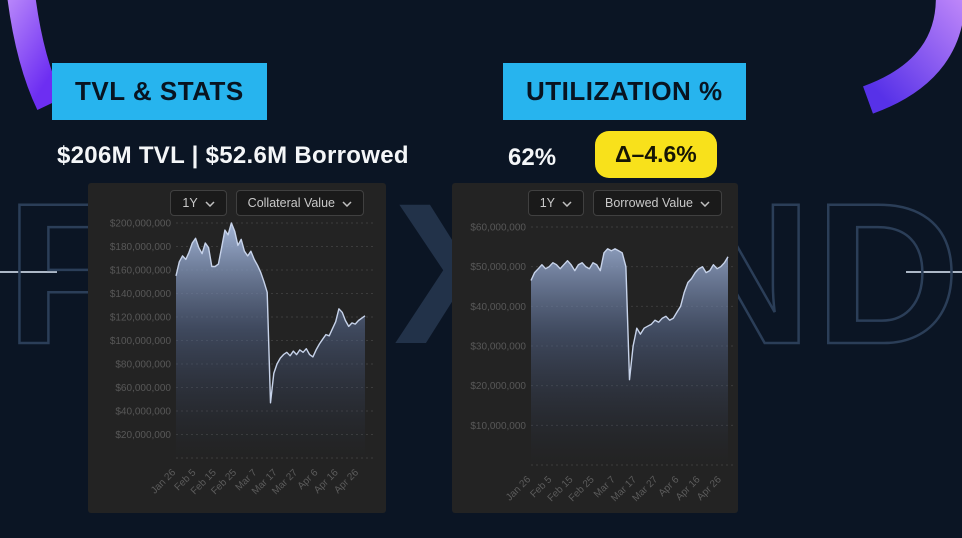  I want to click on utilization-range-label: 1Y, so click(547, 203).